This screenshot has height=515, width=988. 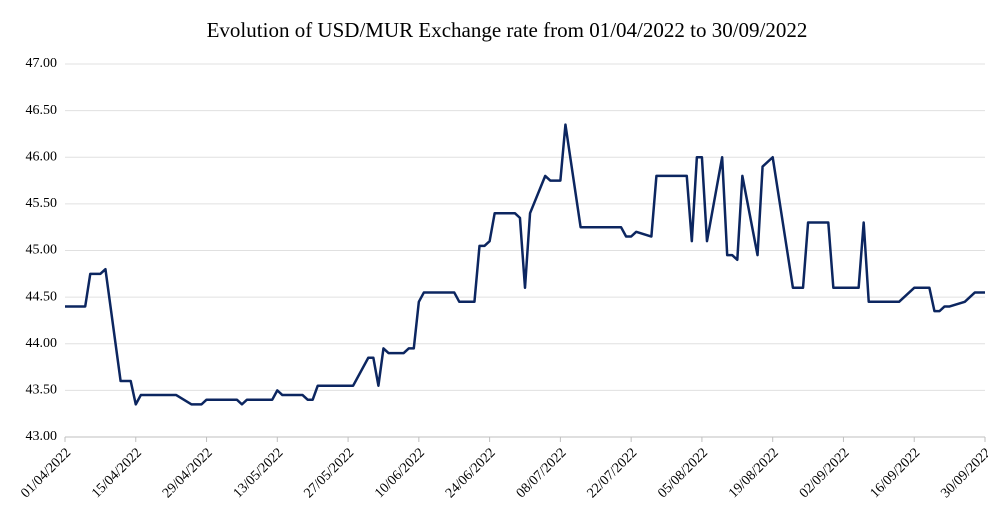 I want to click on x-tick-label: 10/06/2022, so click(x=400, y=473).